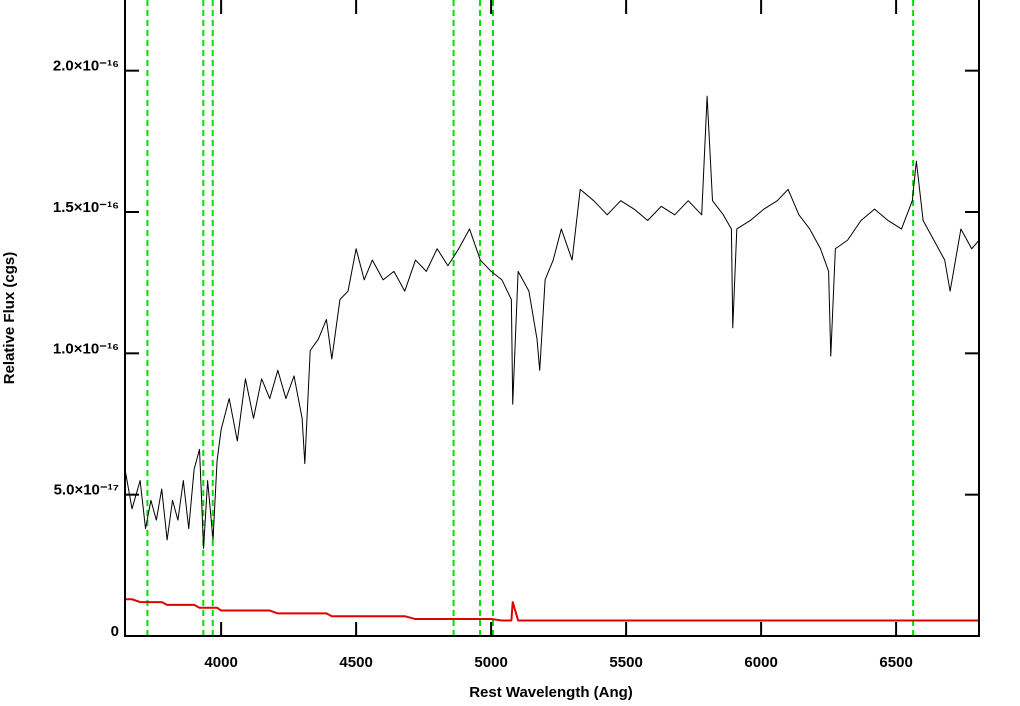 This screenshot has height=706, width=1020. I want to click on x-tick-label: 4000, so click(220, 662).